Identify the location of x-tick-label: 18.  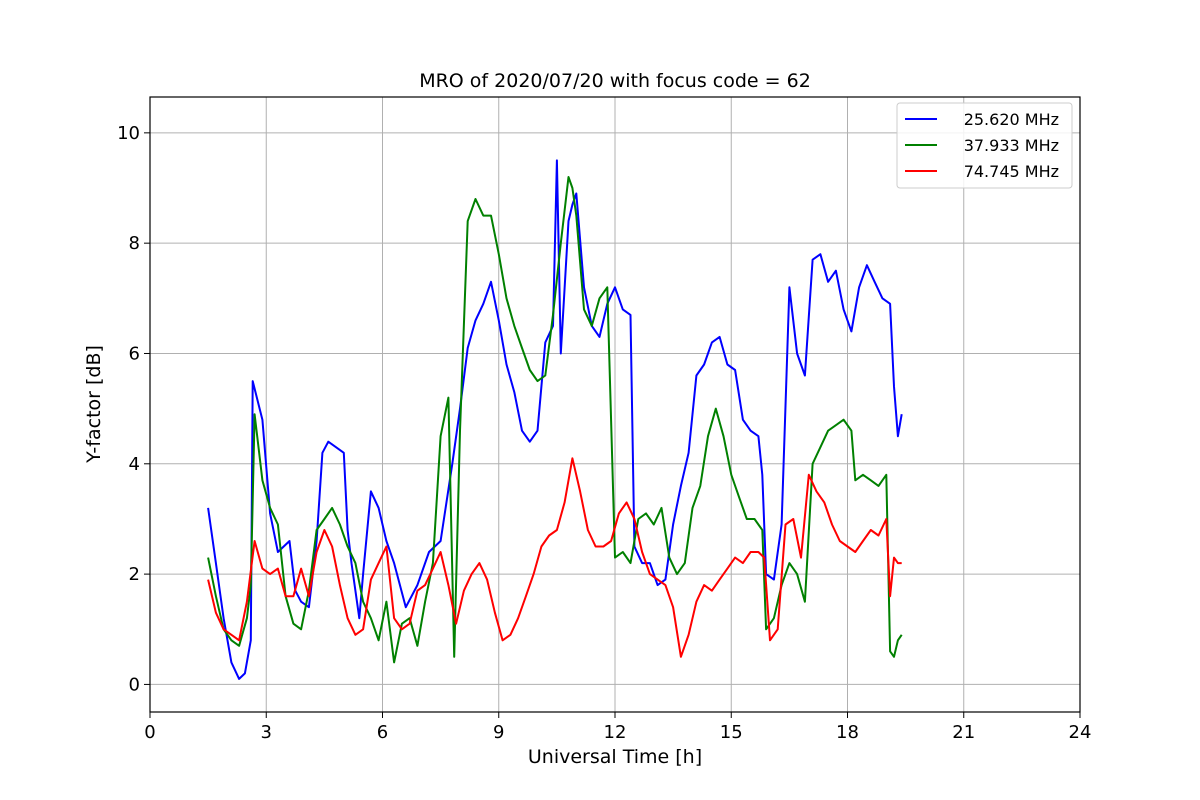
(847, 732).